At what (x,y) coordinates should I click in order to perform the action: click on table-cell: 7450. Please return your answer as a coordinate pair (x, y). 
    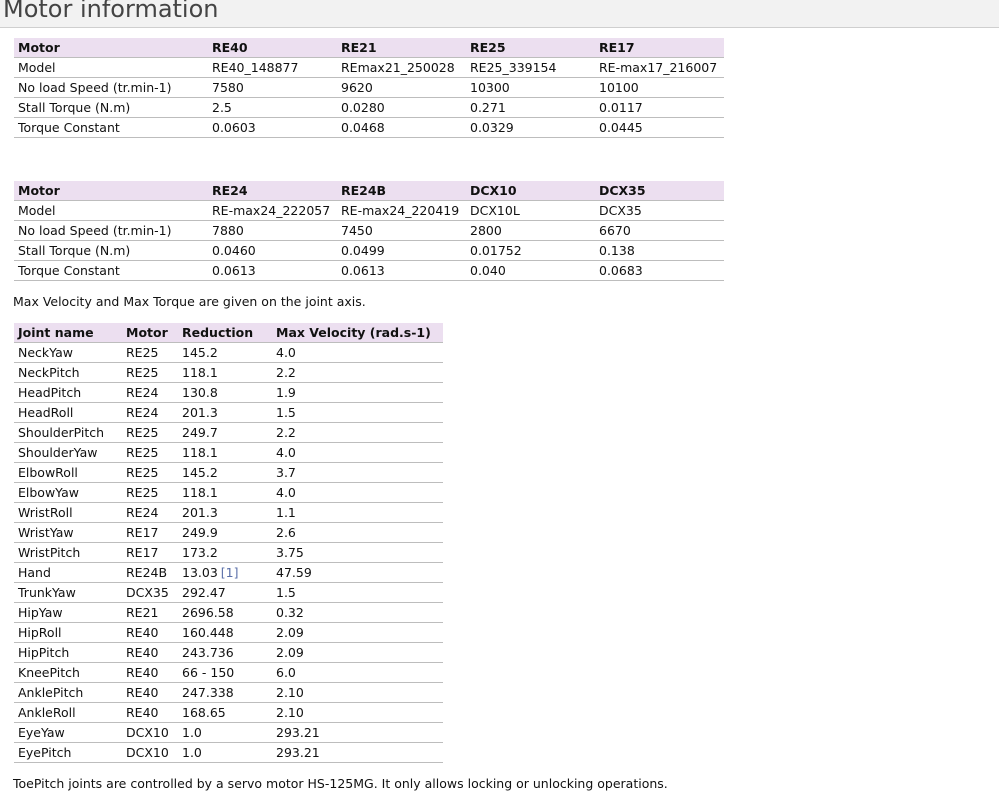
    Looking at the image, I should click on (401, 230).